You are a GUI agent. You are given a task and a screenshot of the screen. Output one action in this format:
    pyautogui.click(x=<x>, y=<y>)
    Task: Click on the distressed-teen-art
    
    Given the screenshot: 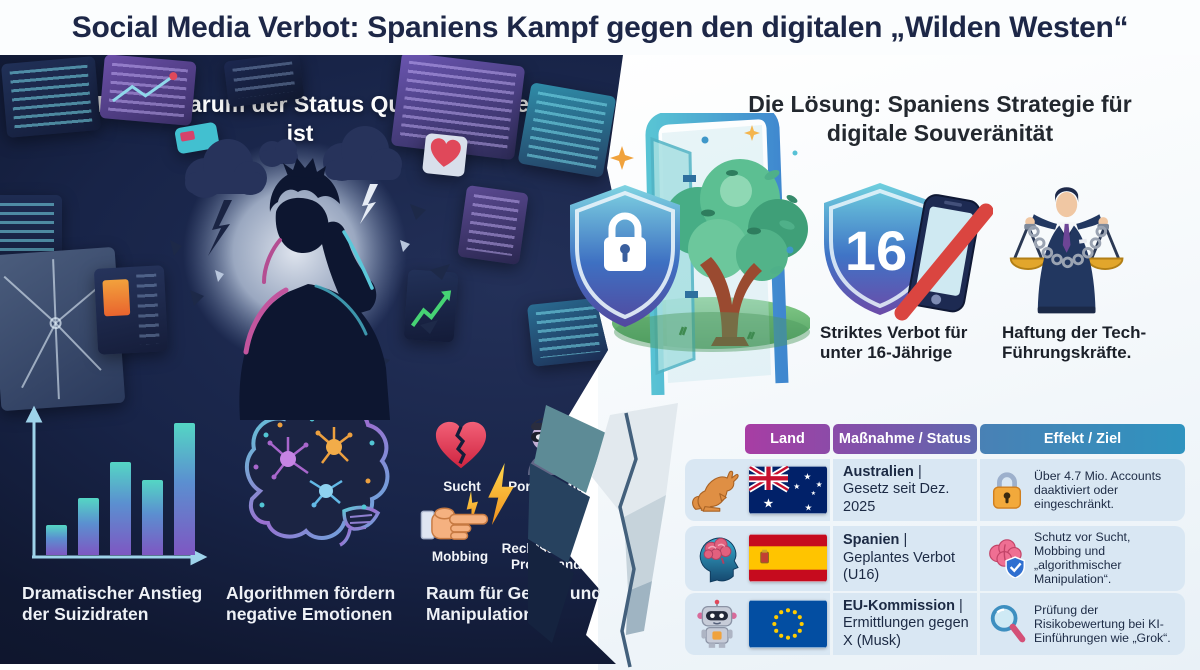 What is the action you would take?
    pyautogui.click(x=310, y=273)
    